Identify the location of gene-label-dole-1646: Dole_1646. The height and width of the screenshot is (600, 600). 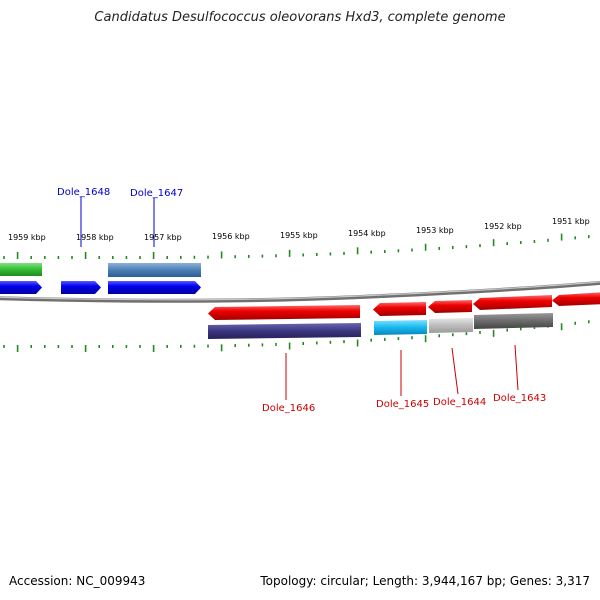
(288, 408).